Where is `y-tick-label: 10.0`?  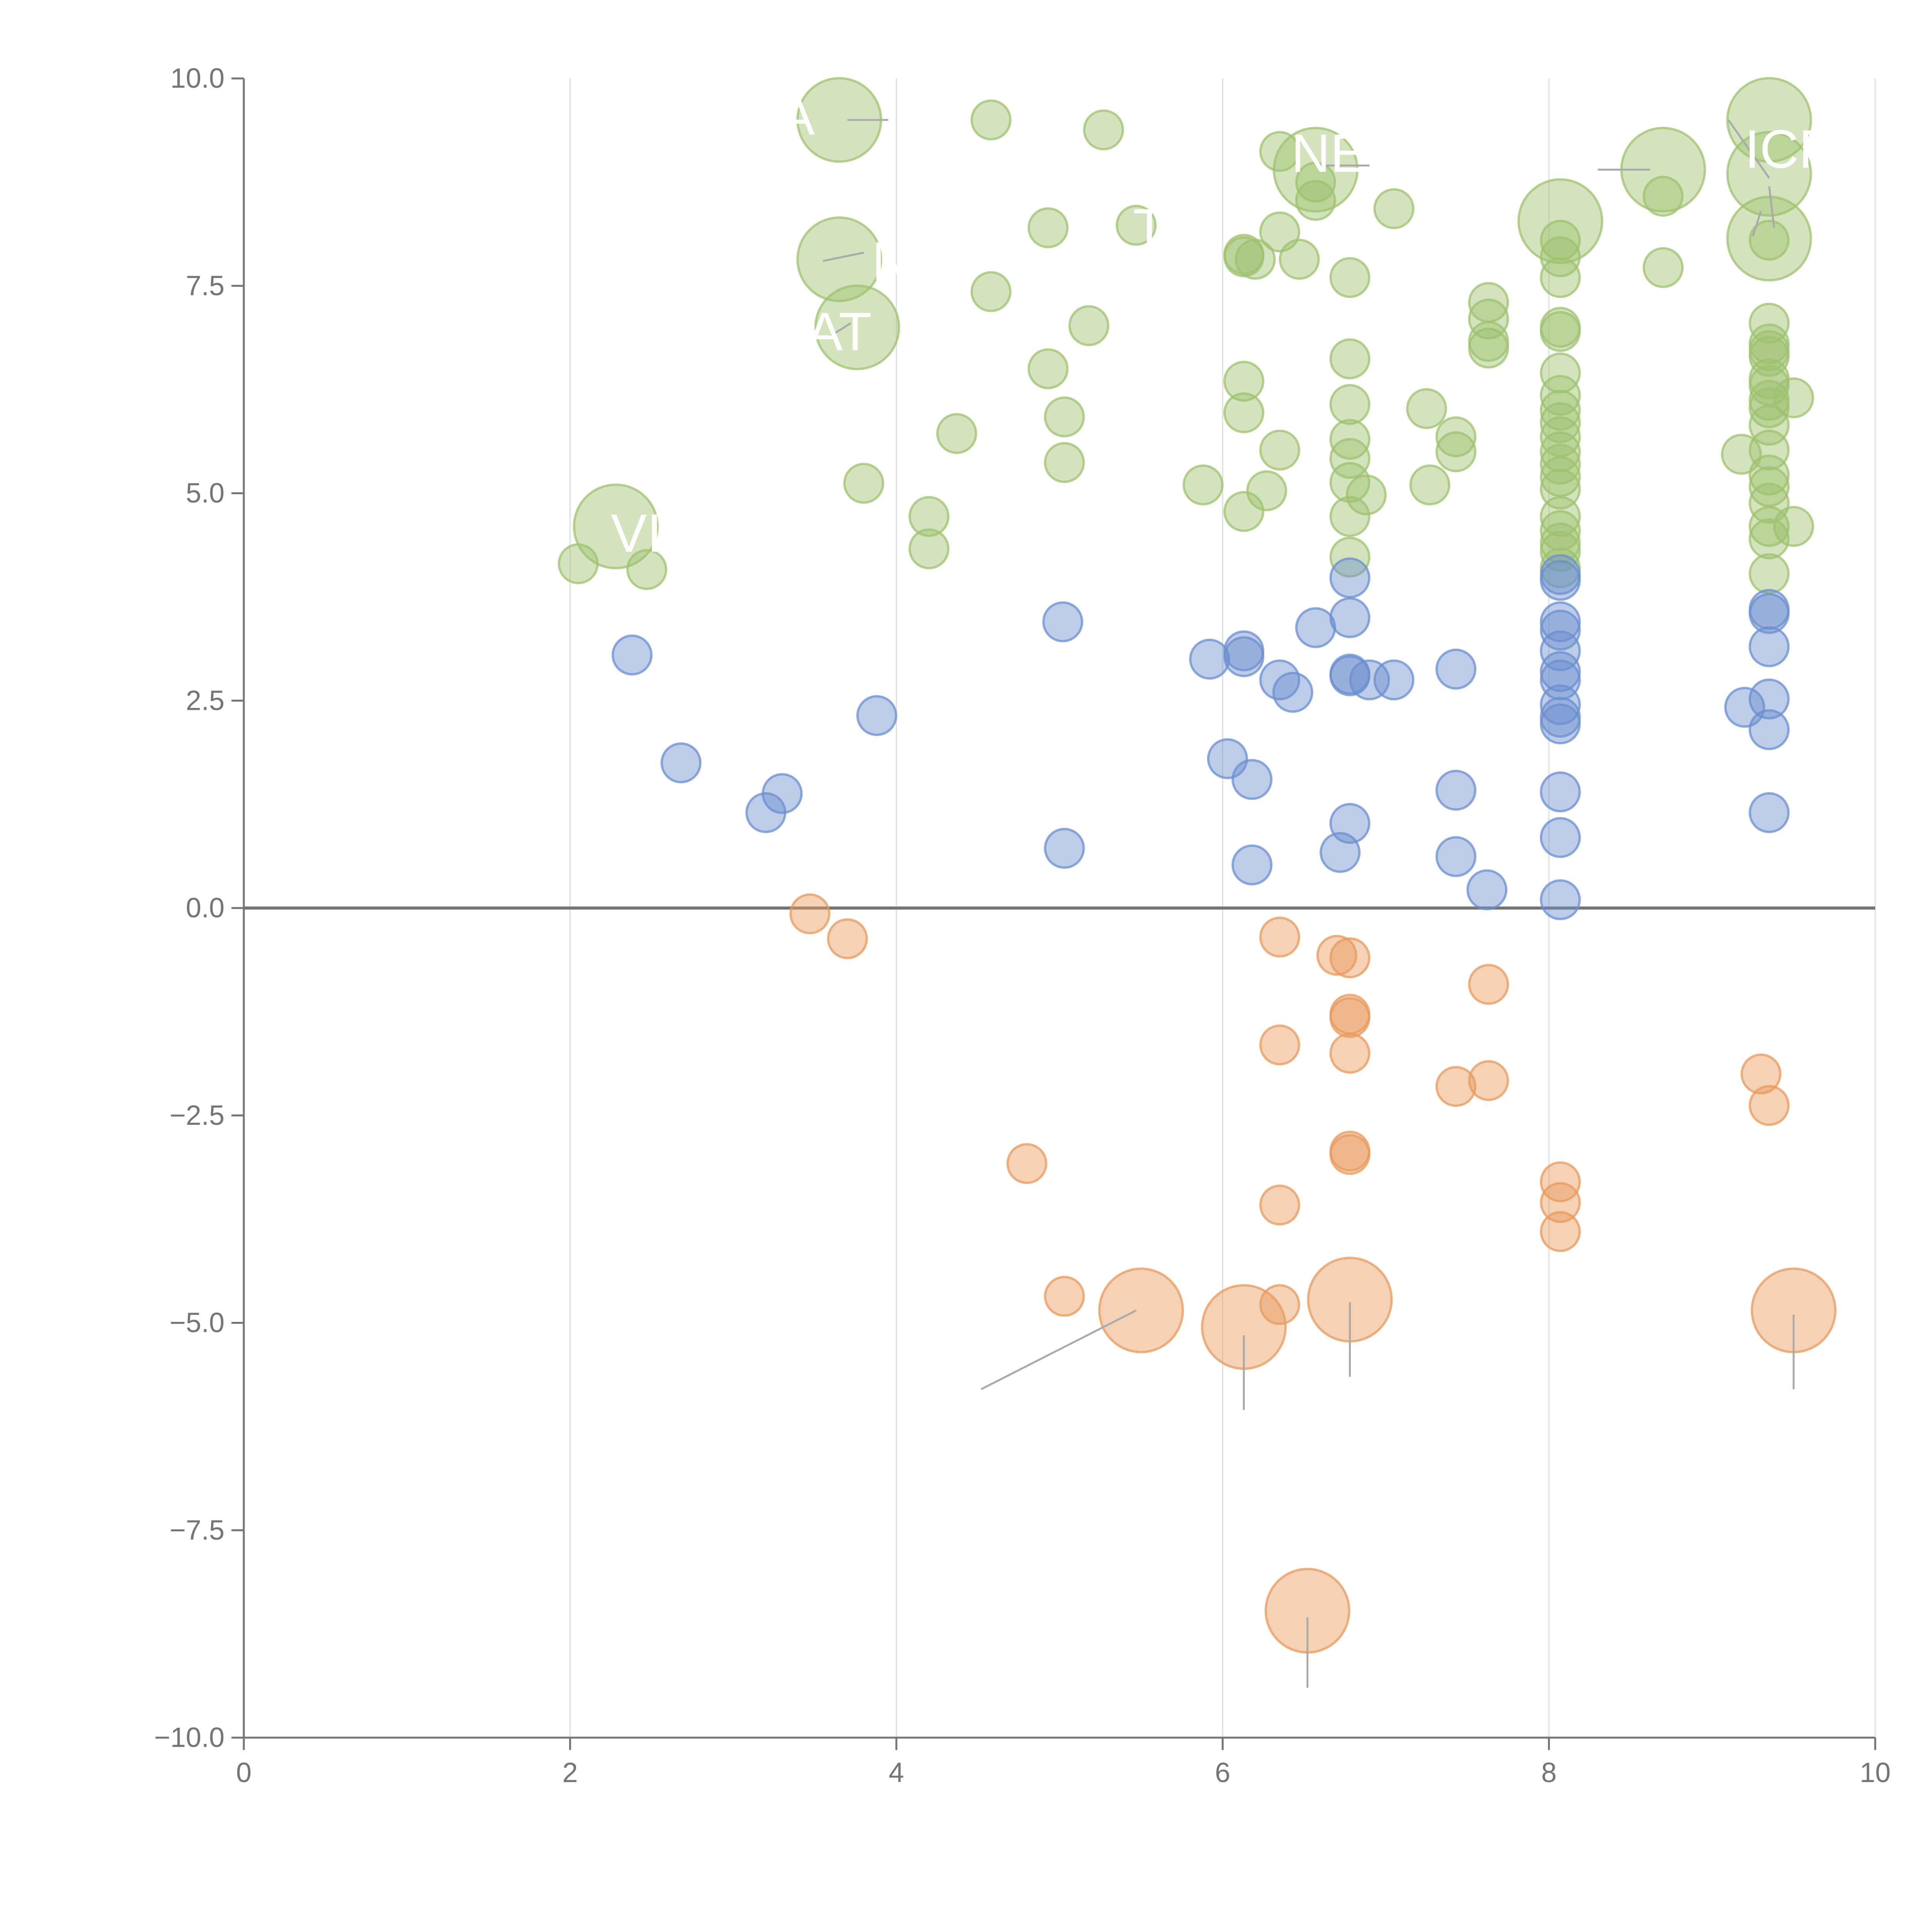 y-tick-label: 10.0 is located at coordinates (197, 78).